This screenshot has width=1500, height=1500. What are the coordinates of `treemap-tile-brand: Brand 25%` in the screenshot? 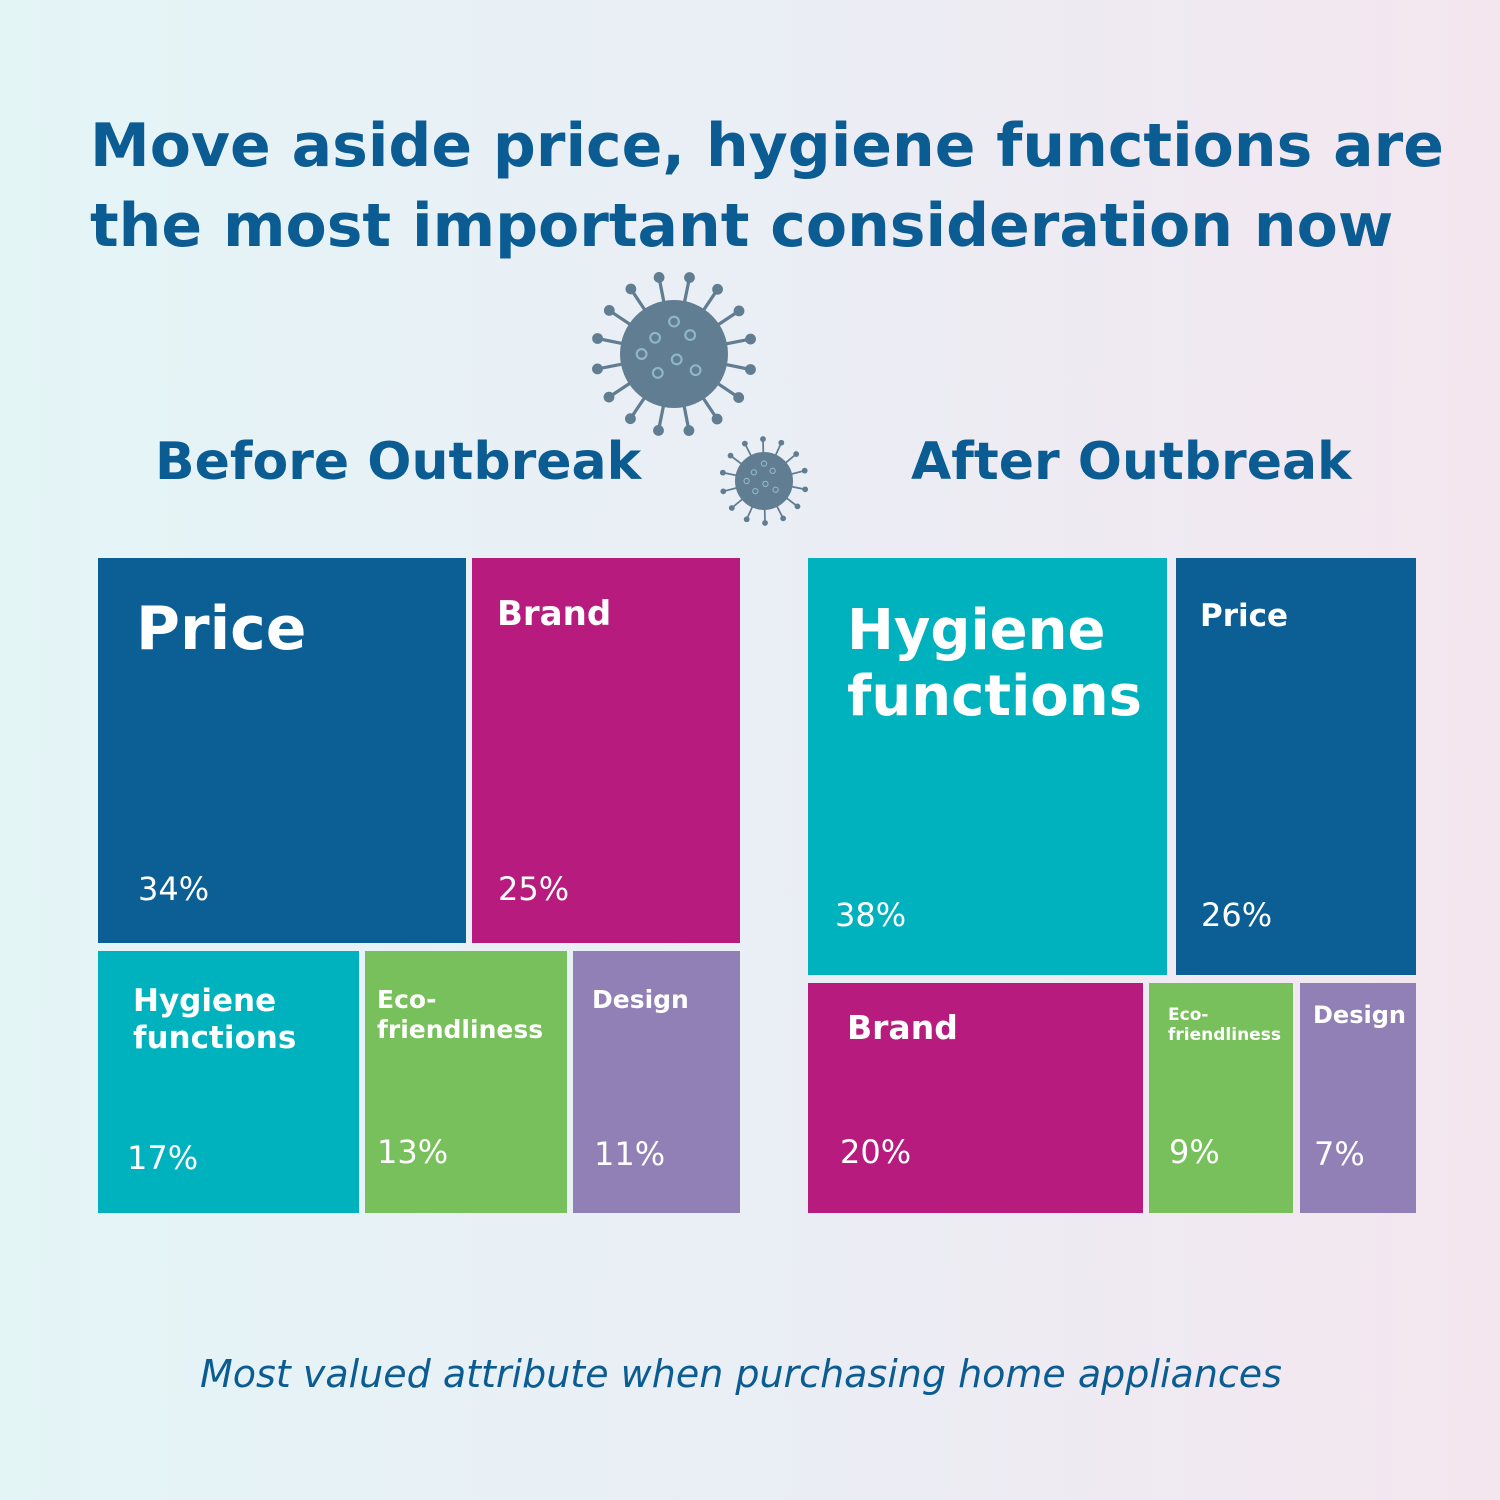 It's located at (606, 750).